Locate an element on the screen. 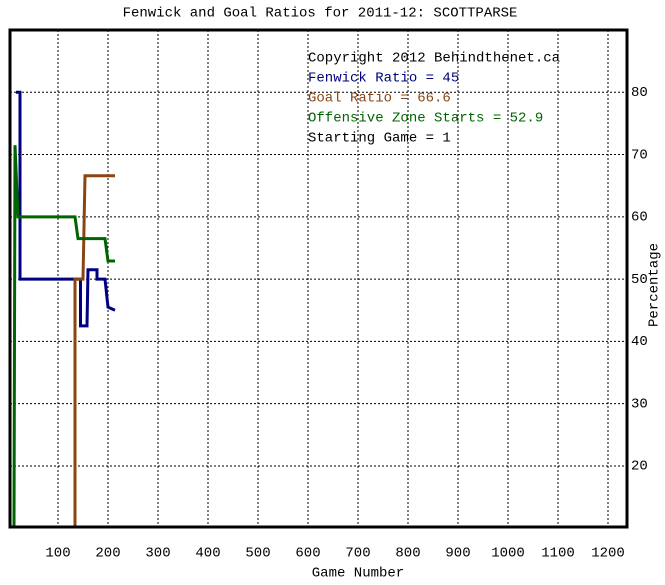  y-tick-label: 70 is located at coordinates (639, 155).